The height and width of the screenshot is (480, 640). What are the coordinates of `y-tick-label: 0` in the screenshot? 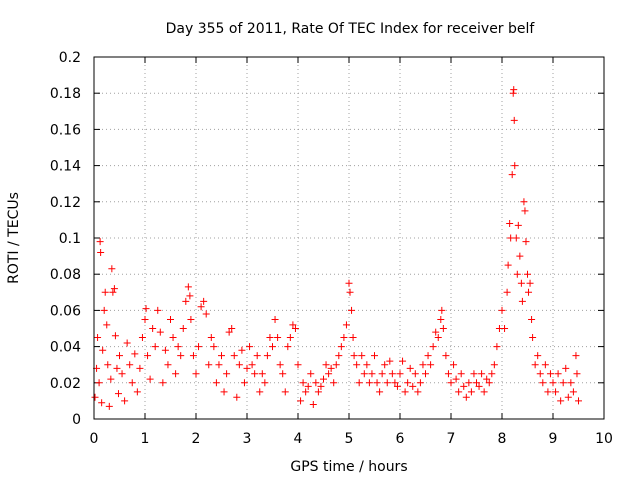 It's located at (76, 420).